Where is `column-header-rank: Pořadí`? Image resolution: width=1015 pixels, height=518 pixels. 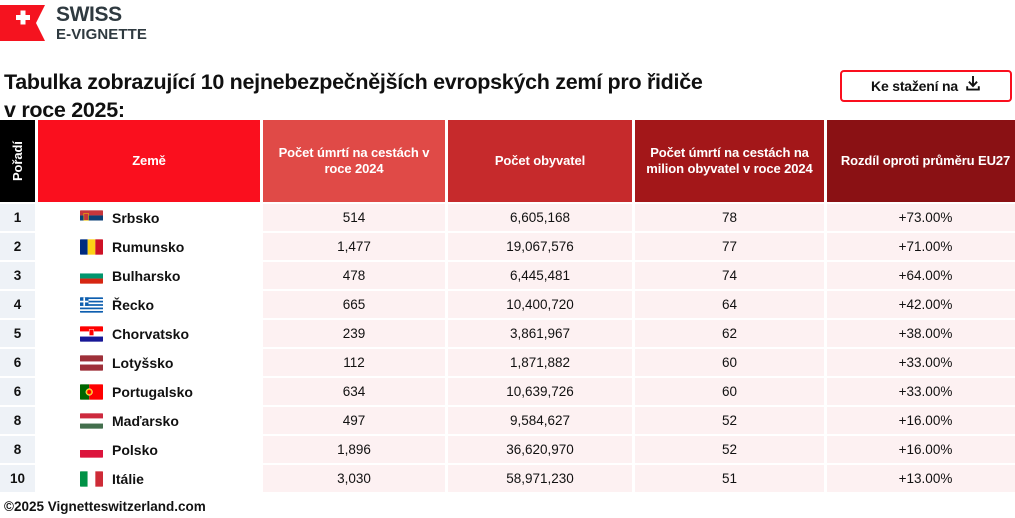
column-header-rank: Pořadí is located at coordinates (17, 161).